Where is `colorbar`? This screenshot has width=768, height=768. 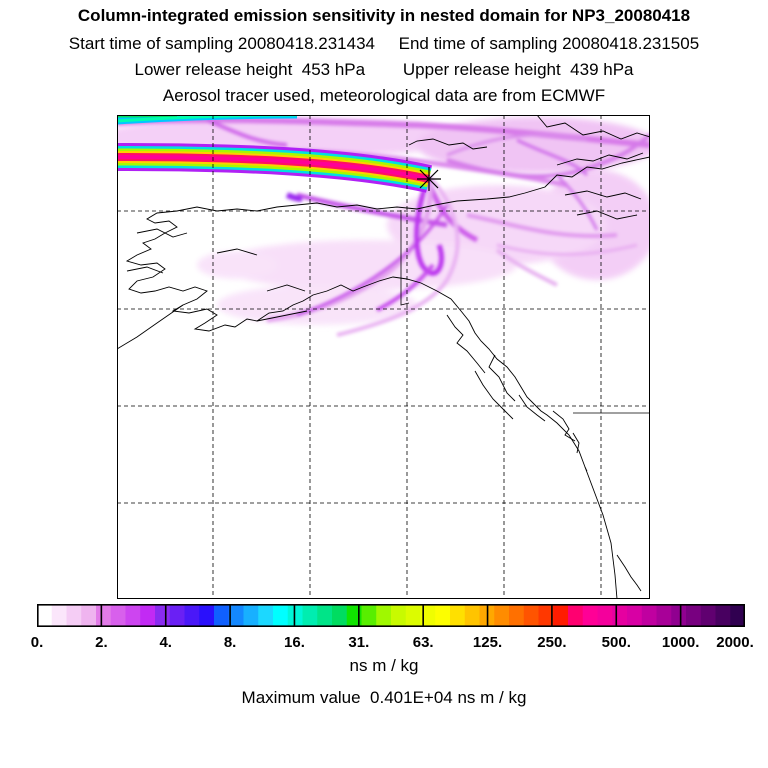 colorbar is located at coordinates (391, 615).